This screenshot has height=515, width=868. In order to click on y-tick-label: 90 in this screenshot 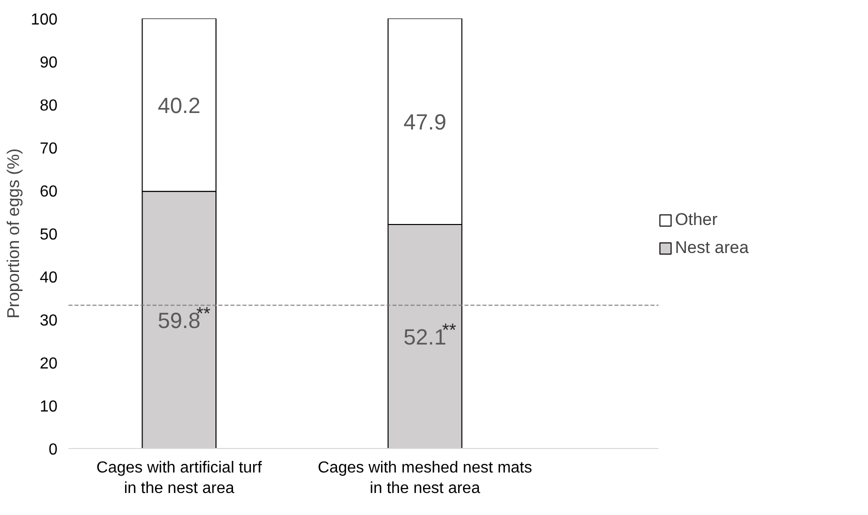, I will do `click(49, 63)`.